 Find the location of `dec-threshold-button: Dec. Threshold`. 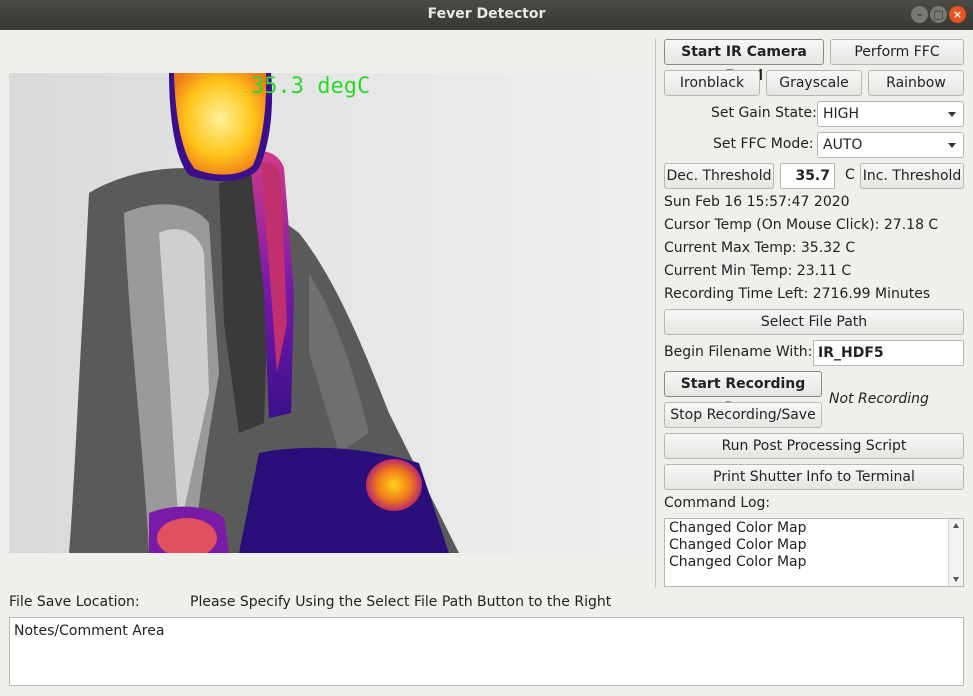

dec-threshold-button: Dec. Threshold is located at coordinates (719, 176).